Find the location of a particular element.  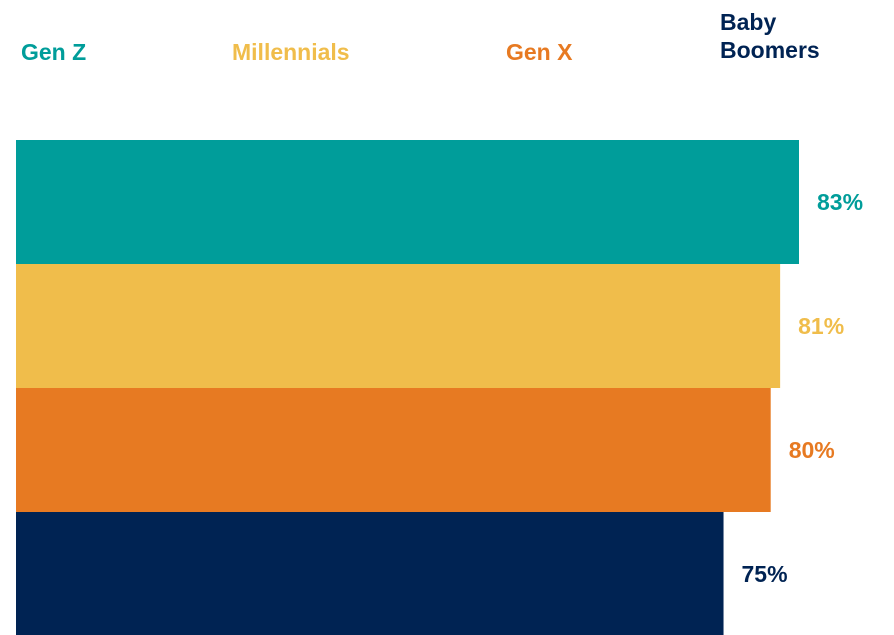

chart-legend: Gen Z Millennials Gen X Baby Boomers is located at coordinates (447, 39).